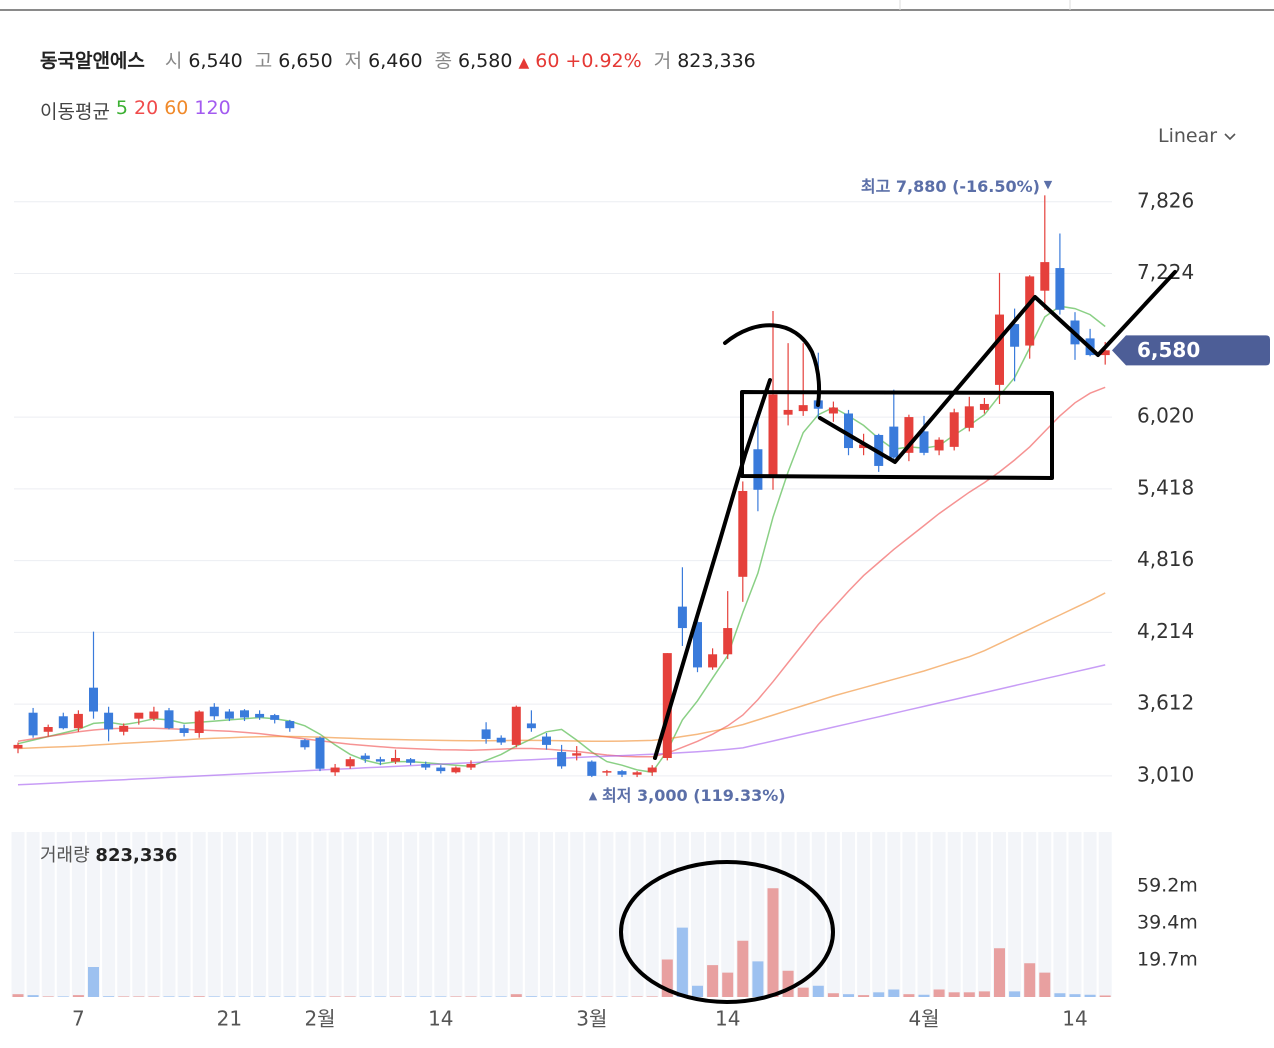  Describe the element at coordinates (1168, 350) in the screenshot. I see `last-price-label: 6,580` at that location.